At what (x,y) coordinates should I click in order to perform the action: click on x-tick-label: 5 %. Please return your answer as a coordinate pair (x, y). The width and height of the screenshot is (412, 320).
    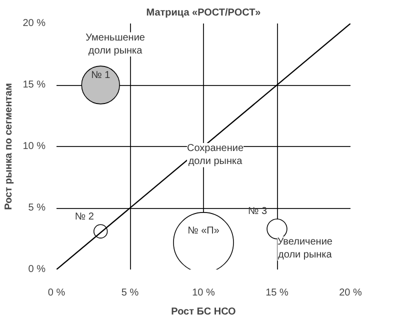
    Looking at the image, I should click on (130, 293).